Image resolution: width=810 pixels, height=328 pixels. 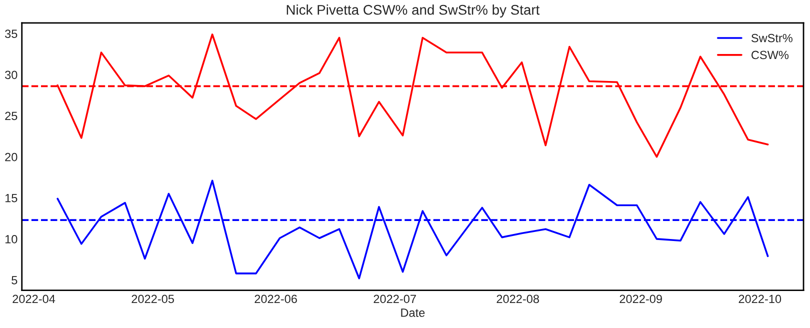 What do you see at coordinates (771, 38) in the screenshot?
I see `legend-label: SwStr%` at bounding box center [771, 38].